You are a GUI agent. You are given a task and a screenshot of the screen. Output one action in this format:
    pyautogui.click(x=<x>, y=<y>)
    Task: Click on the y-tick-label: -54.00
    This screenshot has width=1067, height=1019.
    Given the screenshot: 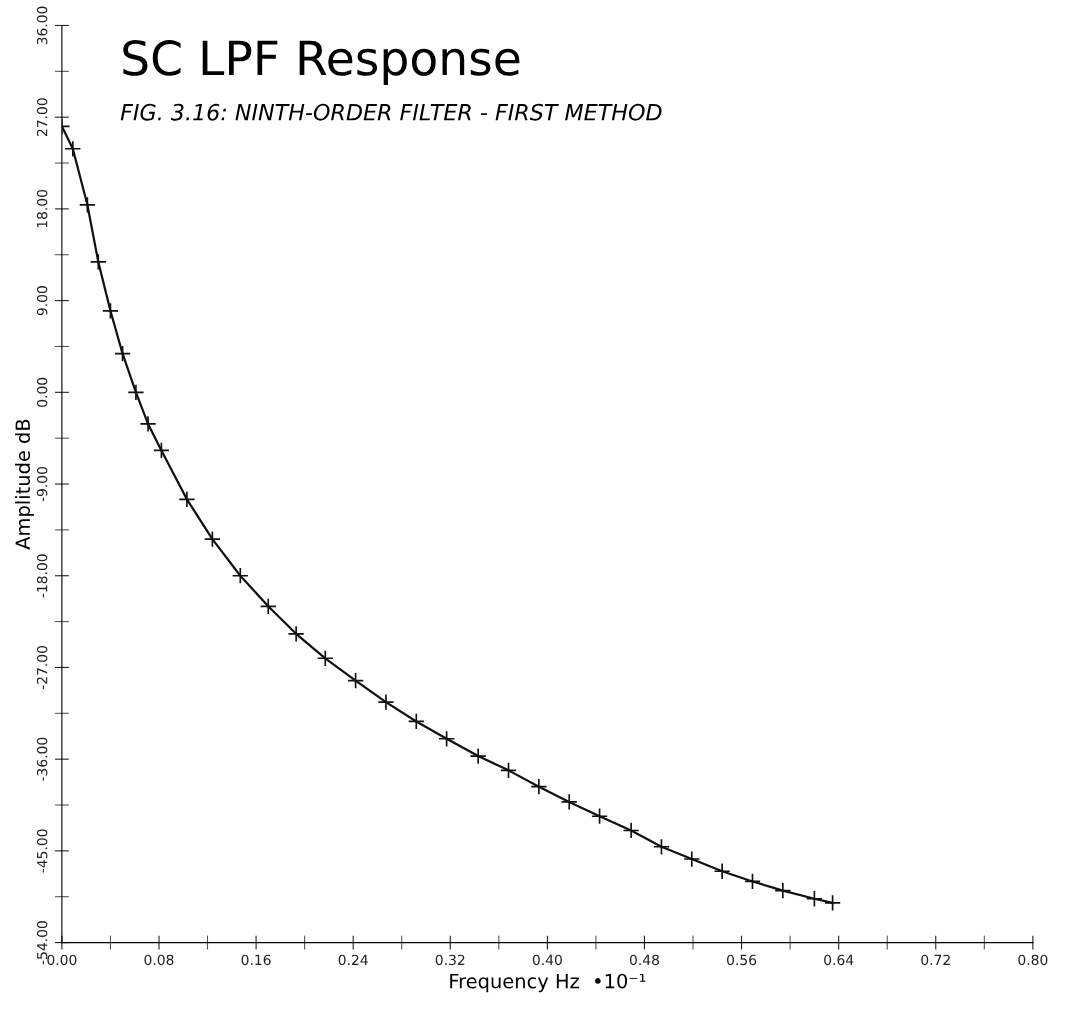 What is the action you would take?
    pyautogui.click(x=42, y=943)
    